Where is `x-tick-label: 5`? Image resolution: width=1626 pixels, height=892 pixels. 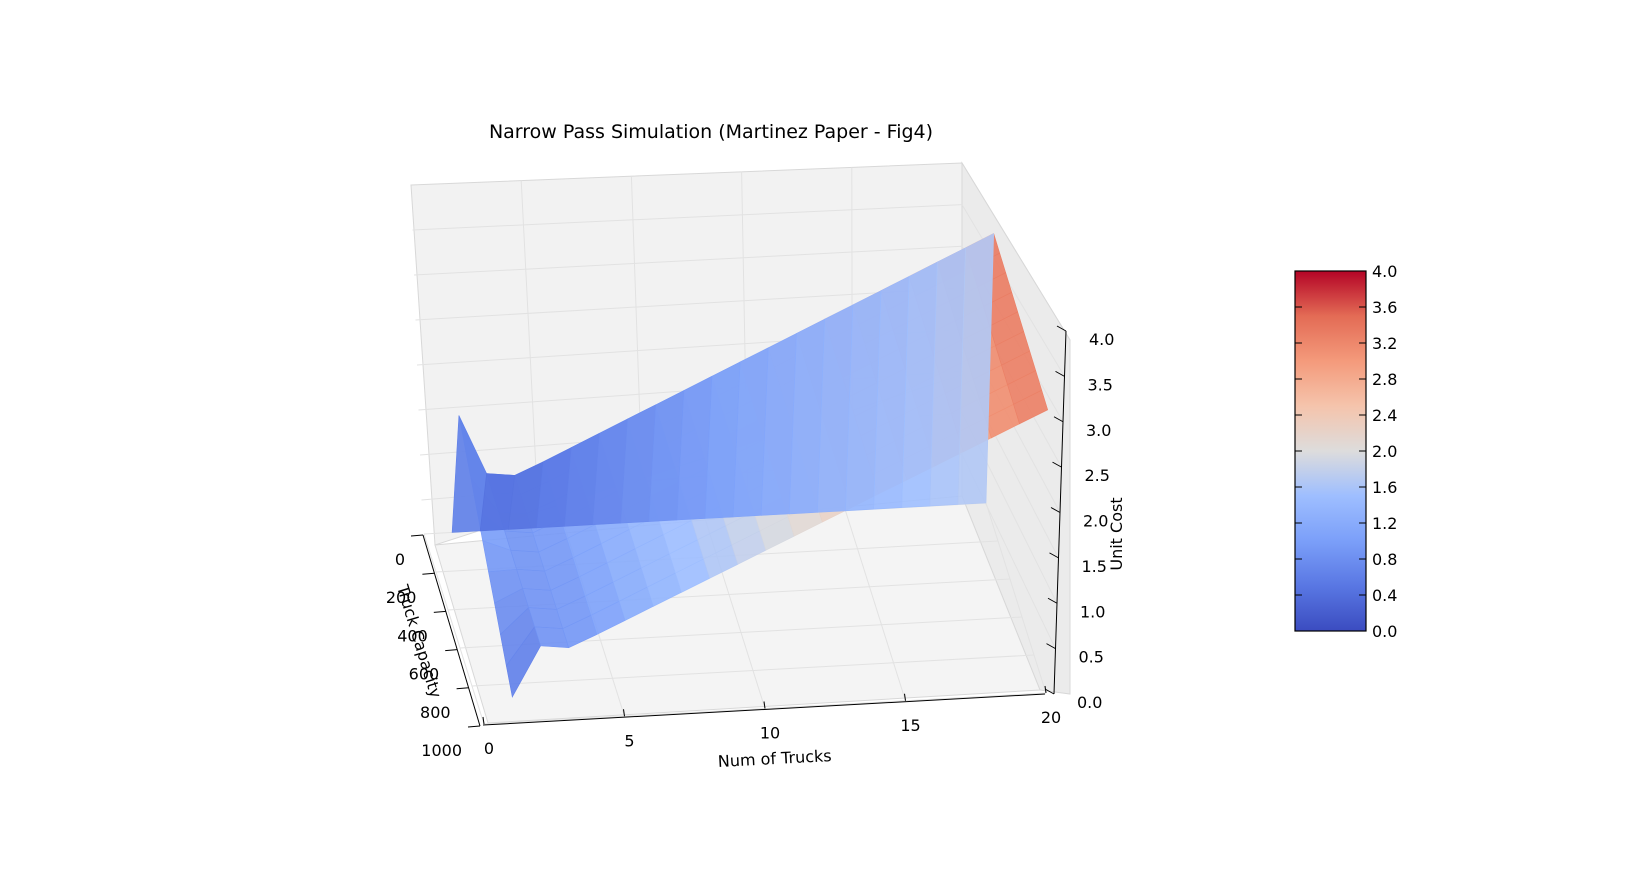 x-tick-label: 5 is located at coordinates (629, 740).